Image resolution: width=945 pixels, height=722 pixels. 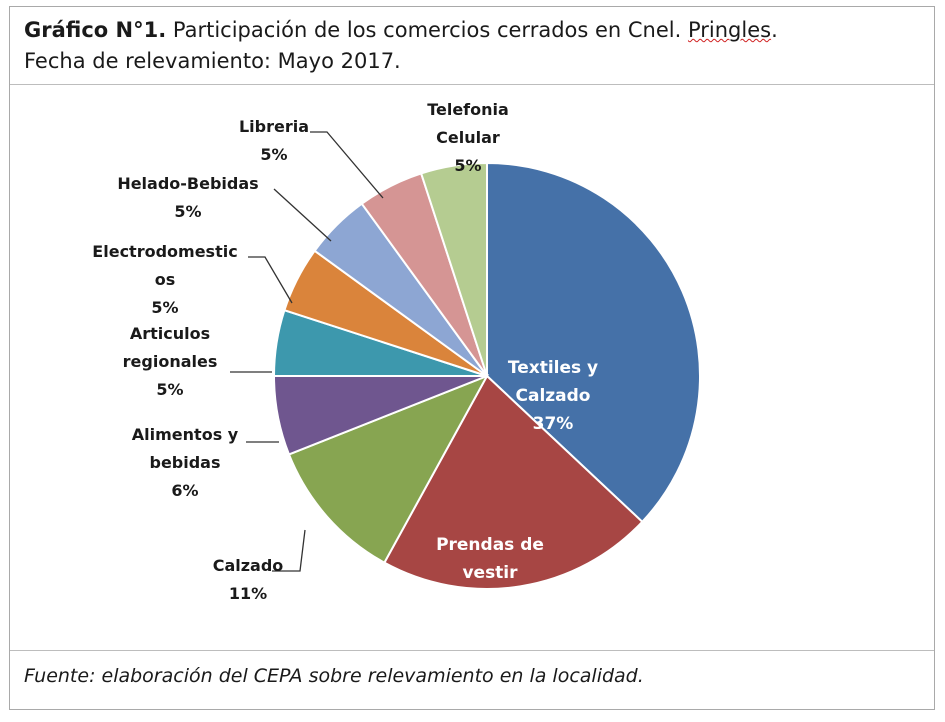 I want to click on data-label-text-electrodomesticos: os, so click(x=165, y=279).